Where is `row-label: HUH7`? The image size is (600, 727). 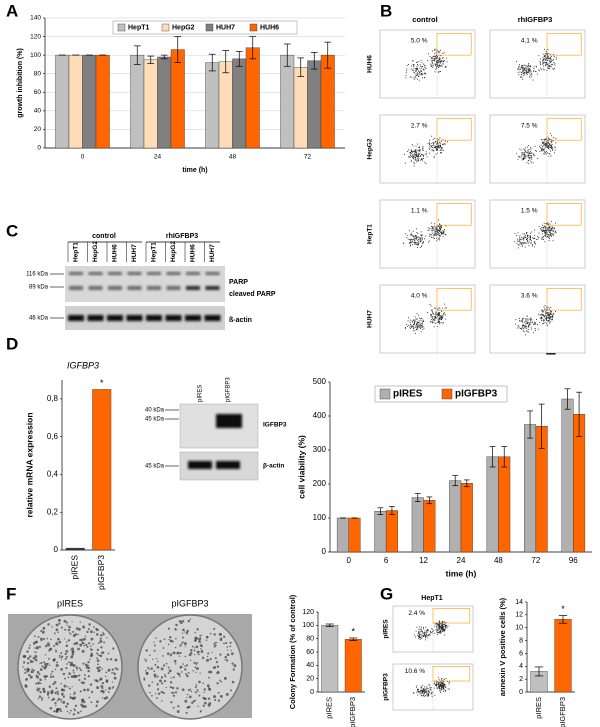 row-label: HUH7 is located at coordinates (370, 319).